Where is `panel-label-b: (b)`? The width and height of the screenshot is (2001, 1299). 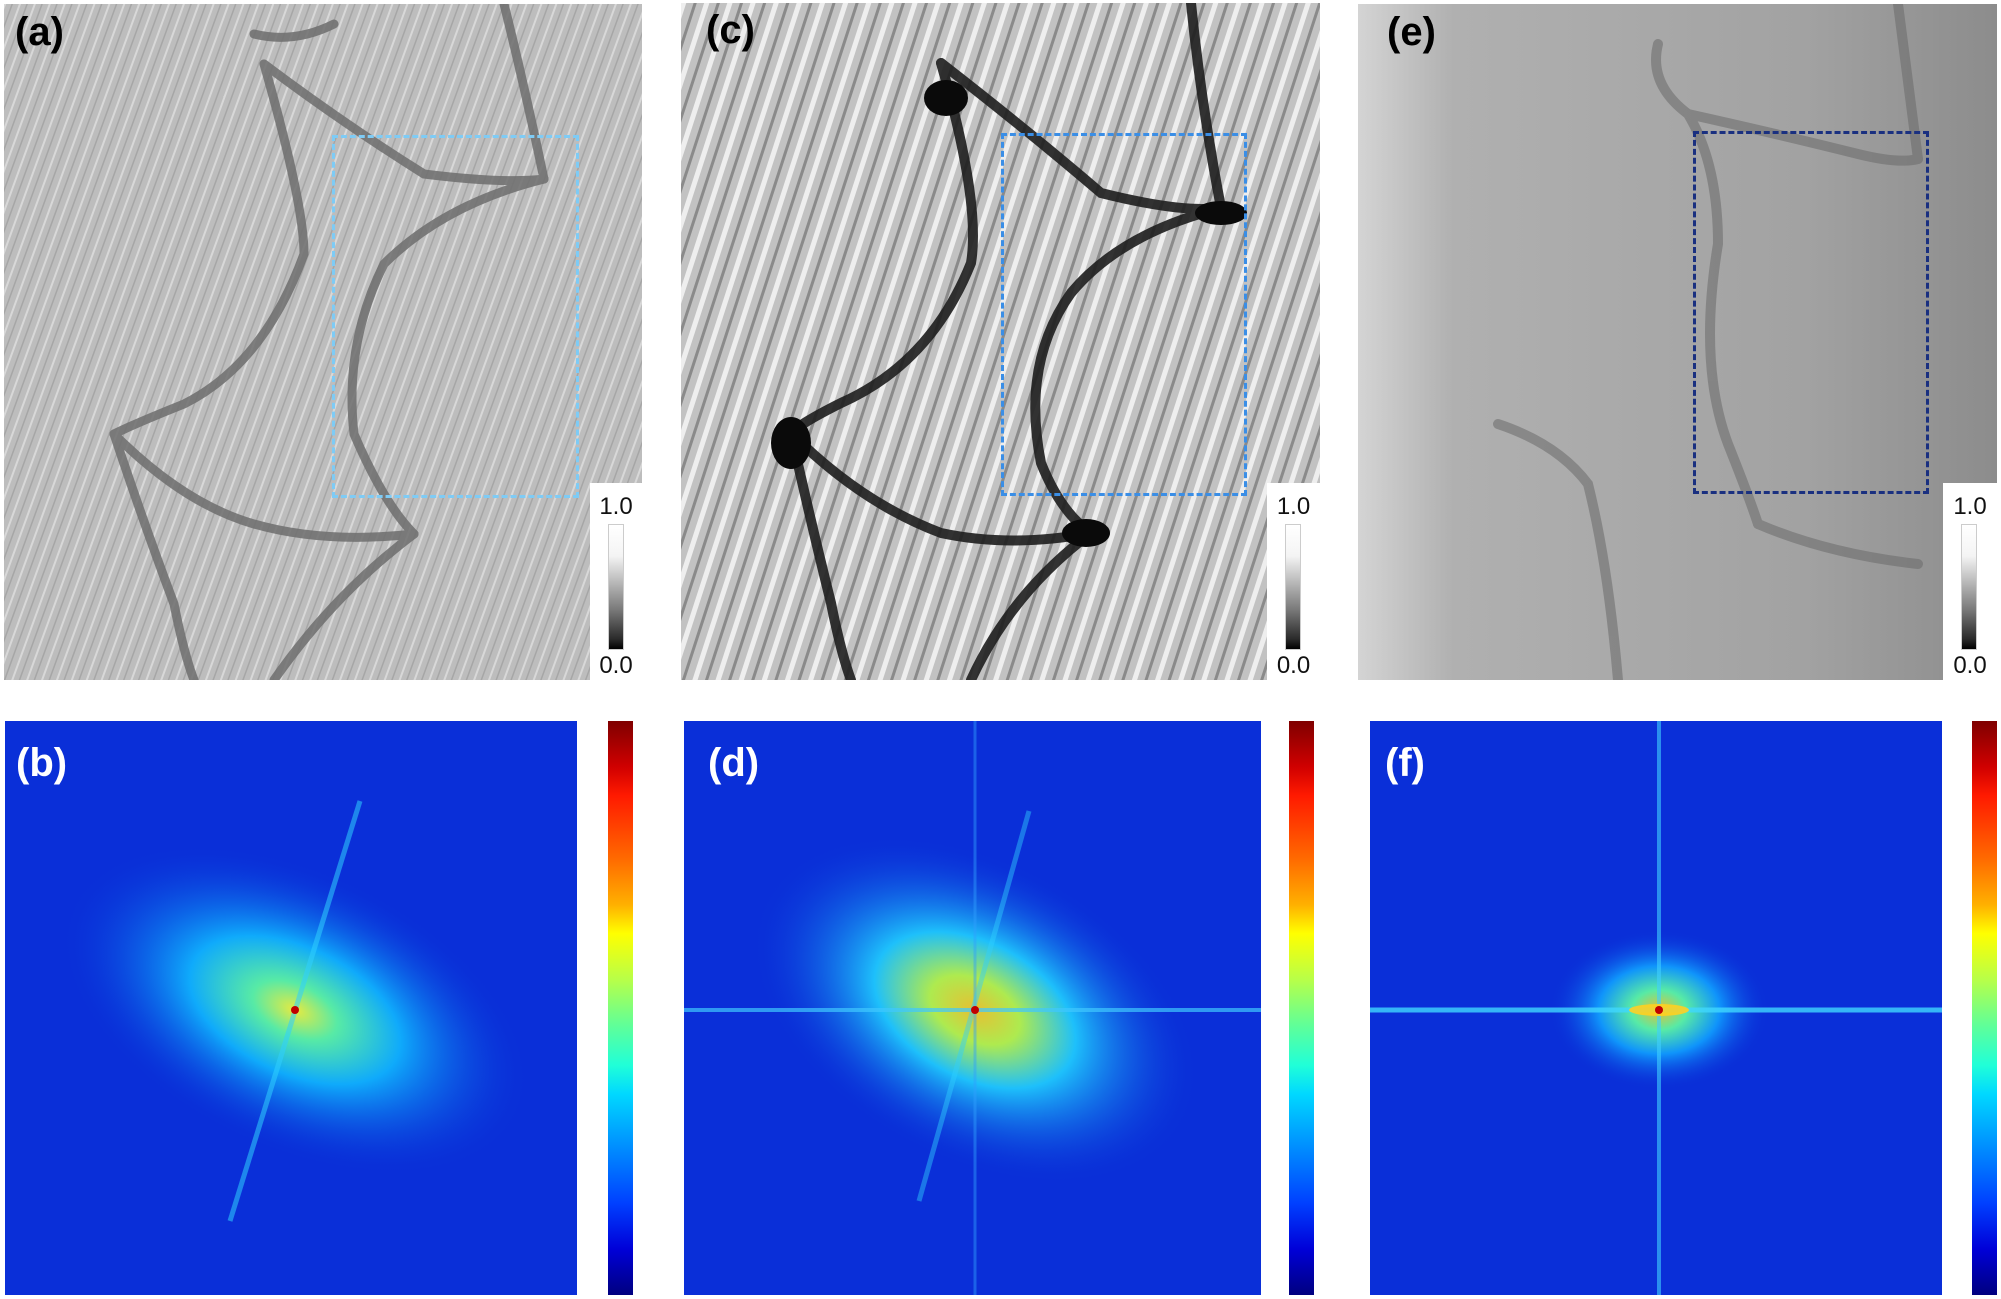
panel-label-b: (b) is located at coordinates (42, 763).